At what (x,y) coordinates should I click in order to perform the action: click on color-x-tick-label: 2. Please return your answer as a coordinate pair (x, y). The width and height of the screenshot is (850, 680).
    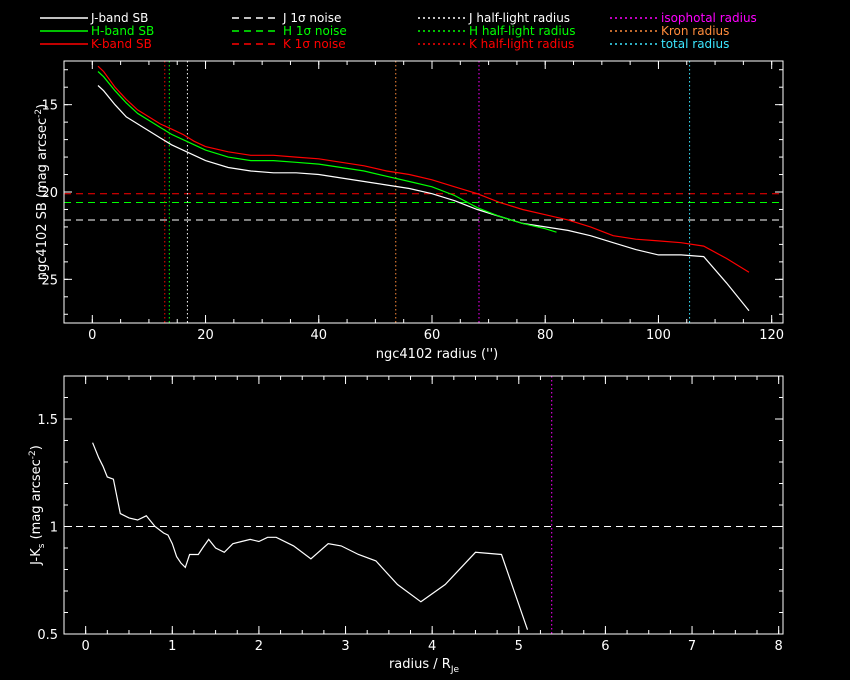
    Looking at the image, I should click on (259, 646).